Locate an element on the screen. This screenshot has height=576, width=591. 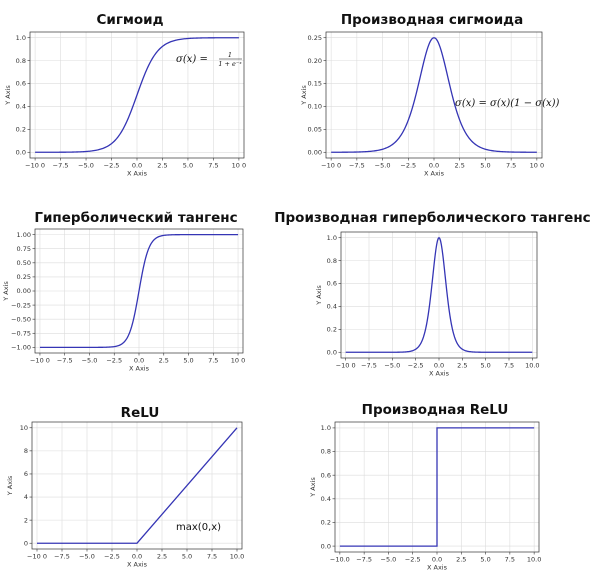
y-tick-label: 1.00 is located at coordinates (24, 235).